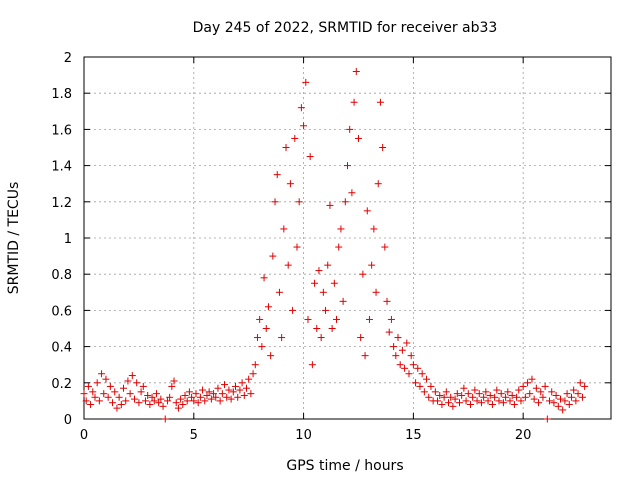 The height and width of the screenshot is (480, 640). I want to click on y-tick-label: 0.8, so click(61, 275).